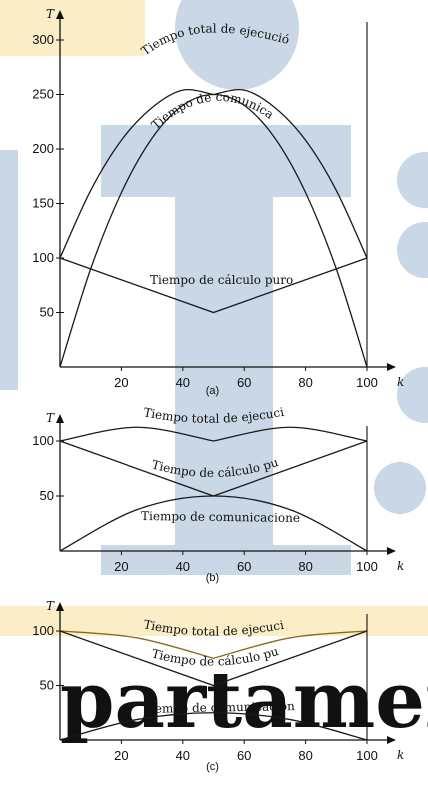  Describe the element at coordinates (43, 203) in the screenshot. I see `y-tick-label: 150` at that location.